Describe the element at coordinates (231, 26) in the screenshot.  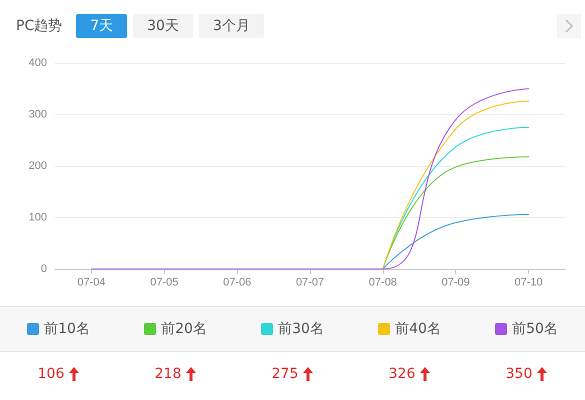
I see `text: 3个月` at that location.